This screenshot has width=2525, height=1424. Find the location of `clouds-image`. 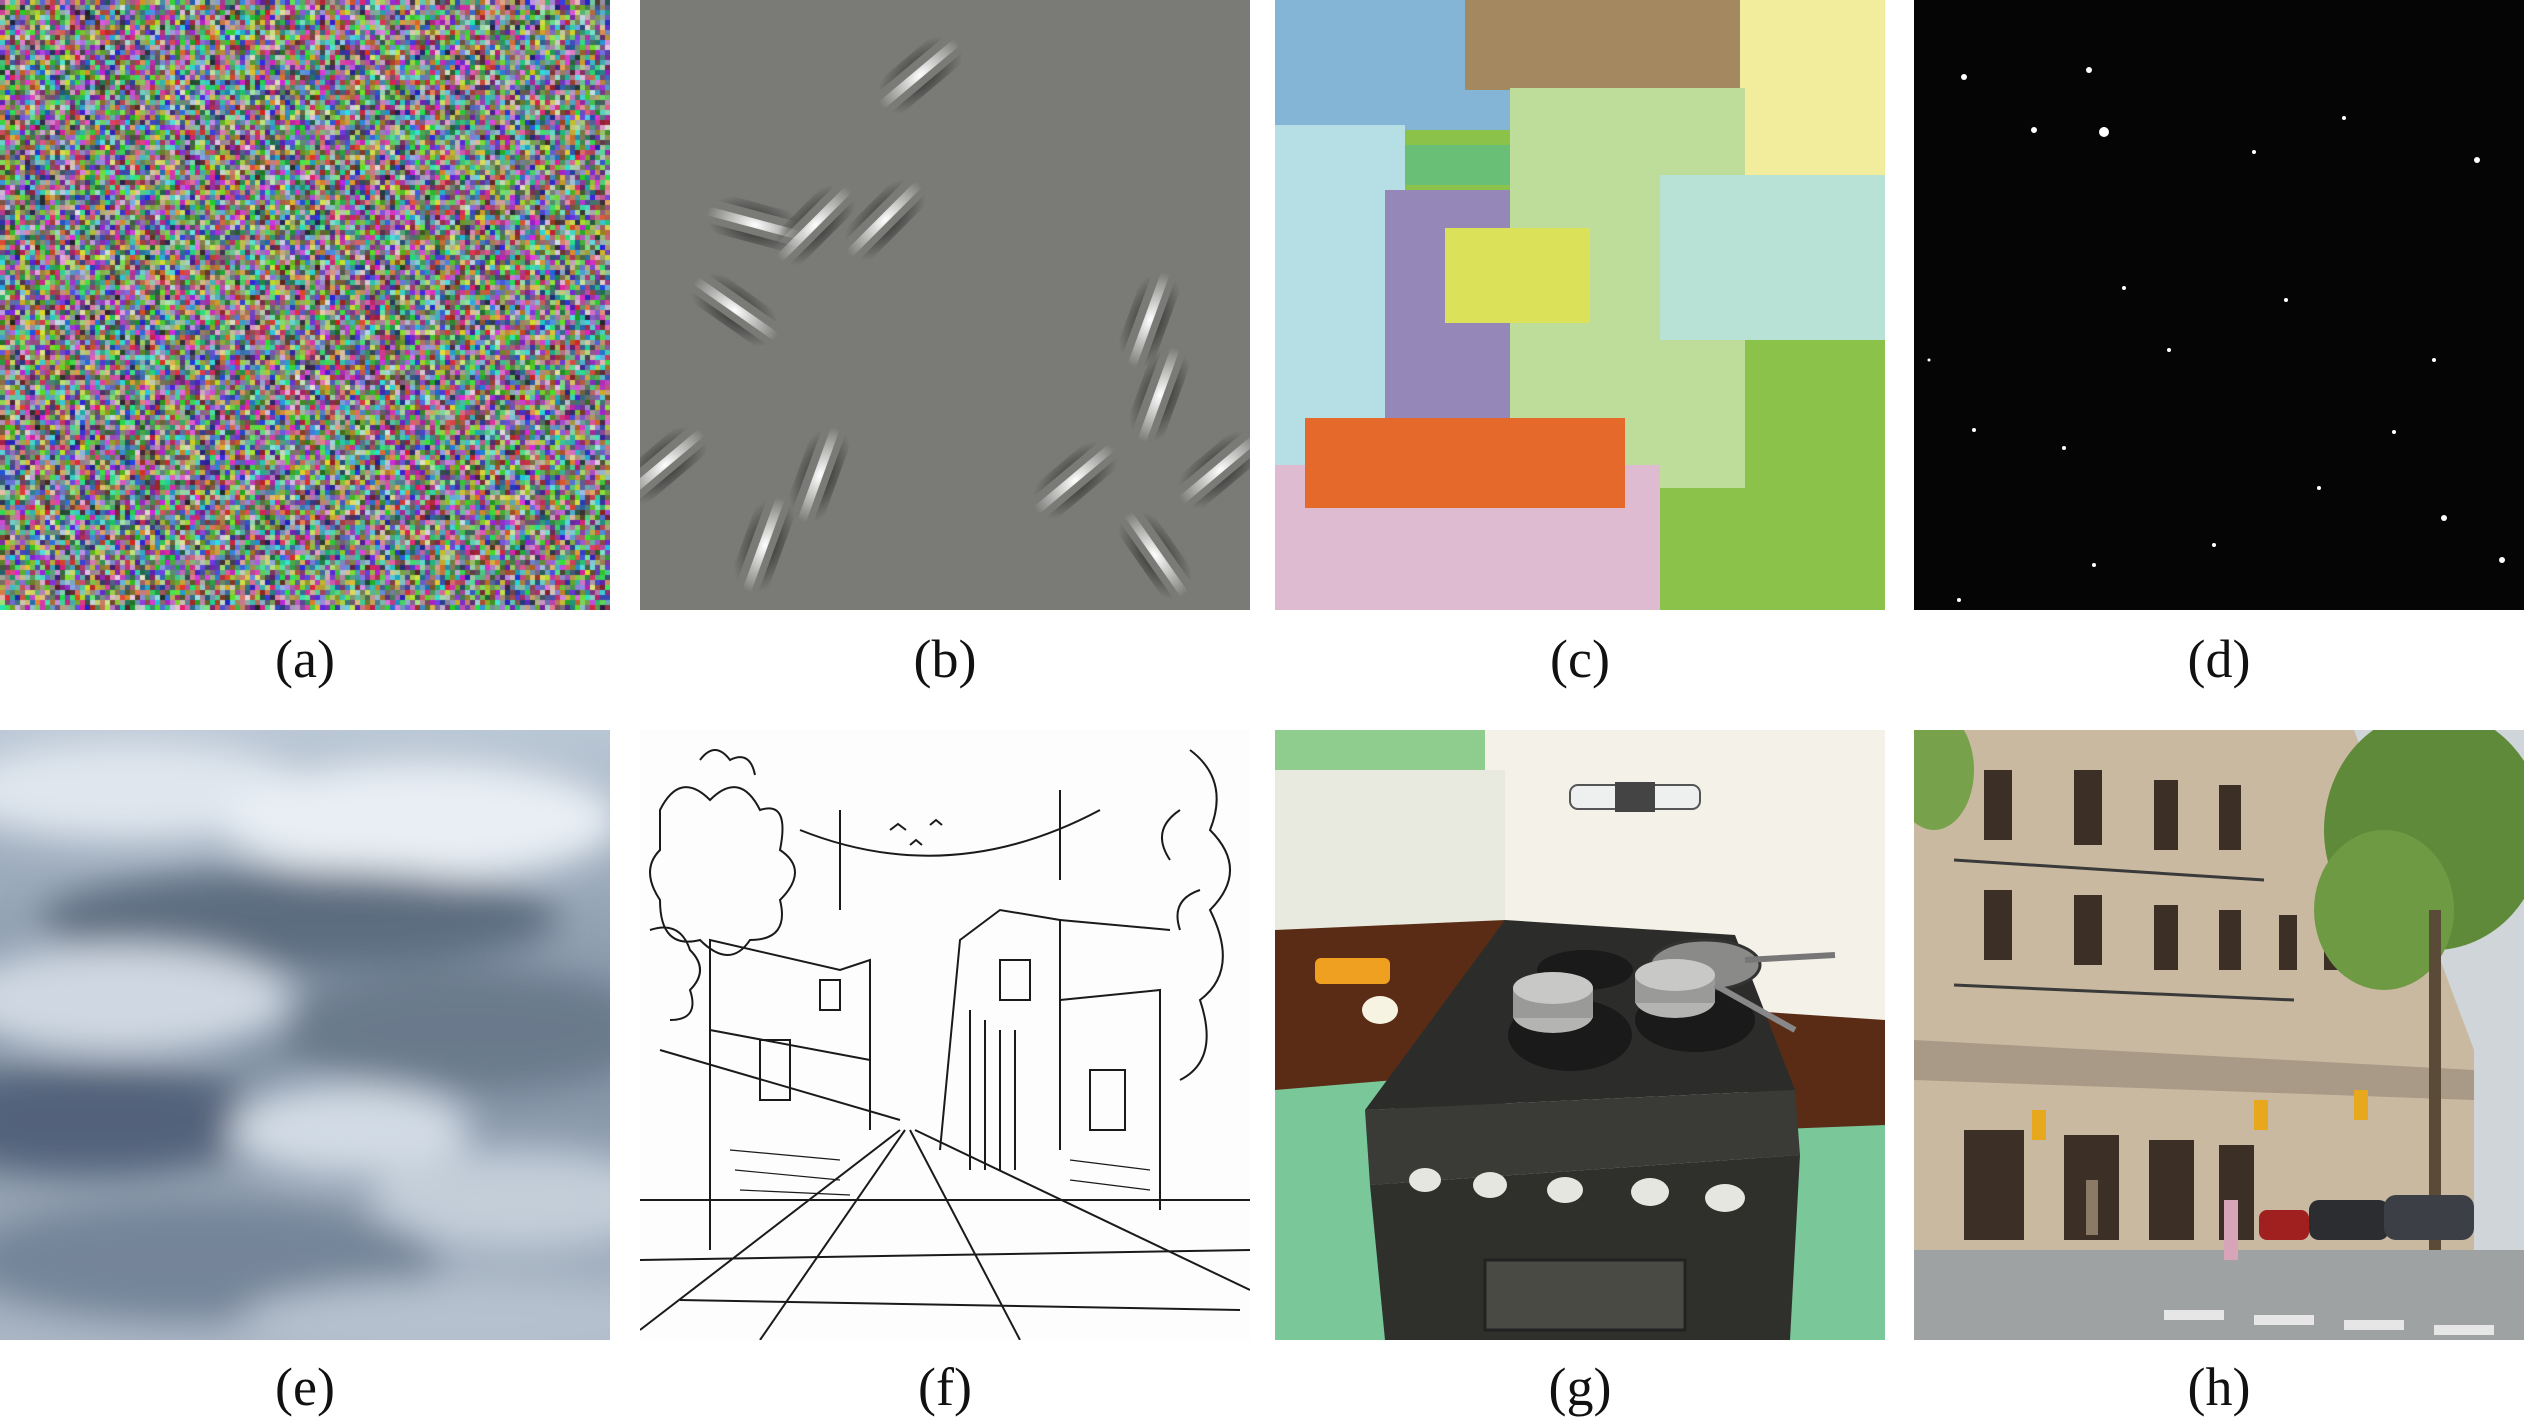

clouds-image is located at coordinates (305, 1035).